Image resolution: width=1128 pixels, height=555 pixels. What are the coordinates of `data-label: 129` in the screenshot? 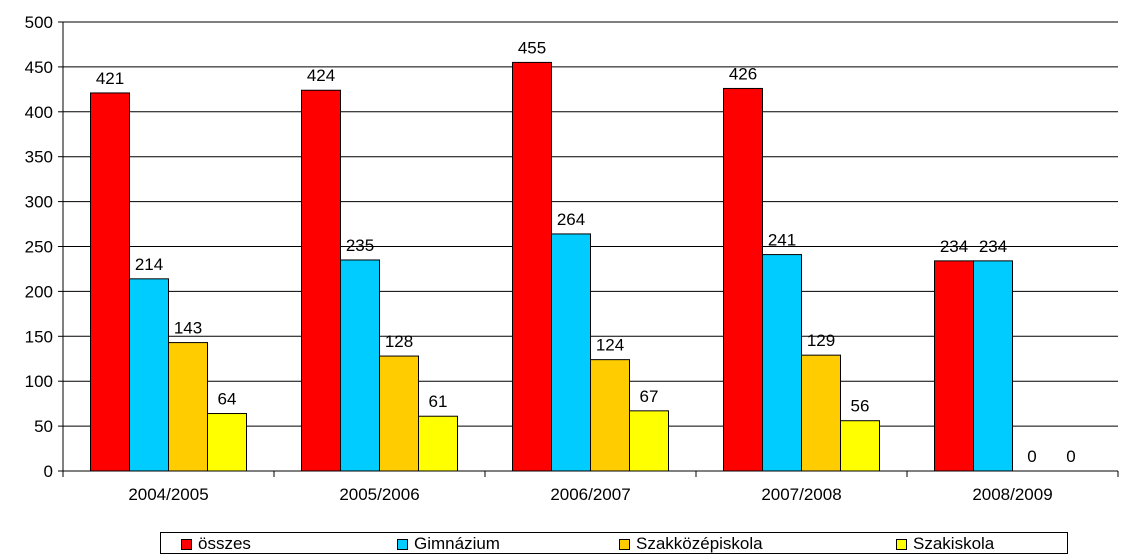 It's located at (821, 340).